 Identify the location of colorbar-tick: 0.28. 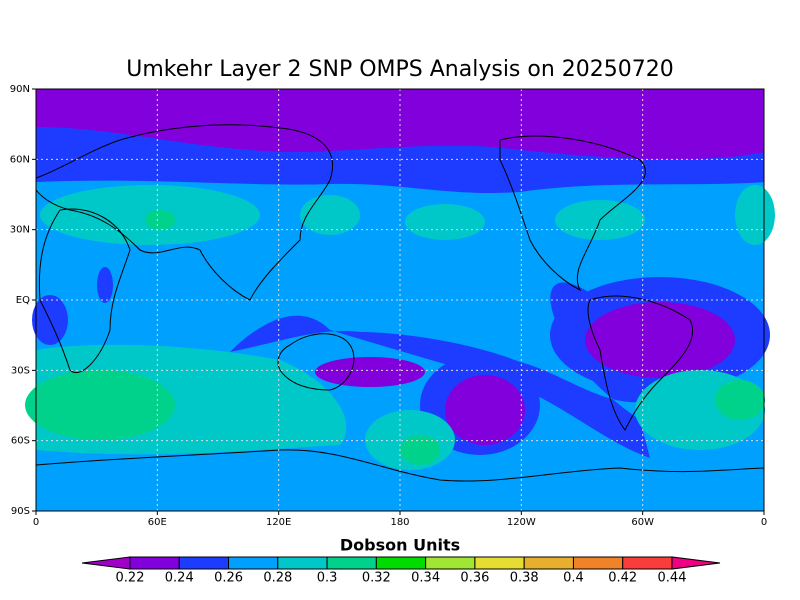
(277, 578).